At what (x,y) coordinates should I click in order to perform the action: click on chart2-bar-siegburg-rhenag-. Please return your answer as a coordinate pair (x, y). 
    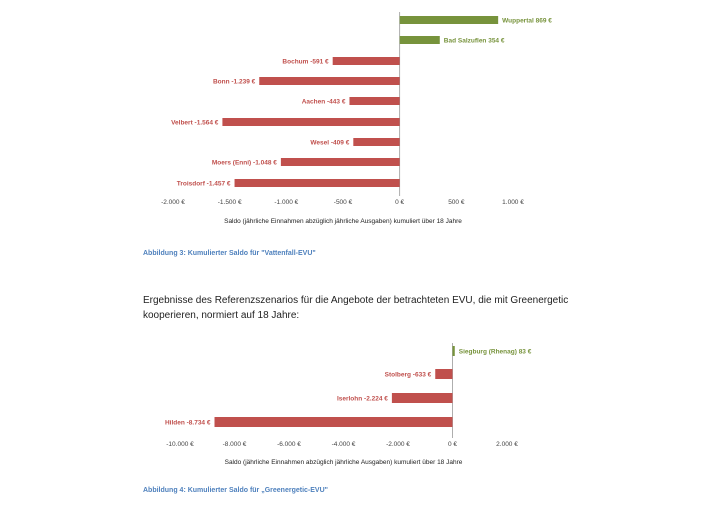
    Looking at the image, I should click on (453, 351).